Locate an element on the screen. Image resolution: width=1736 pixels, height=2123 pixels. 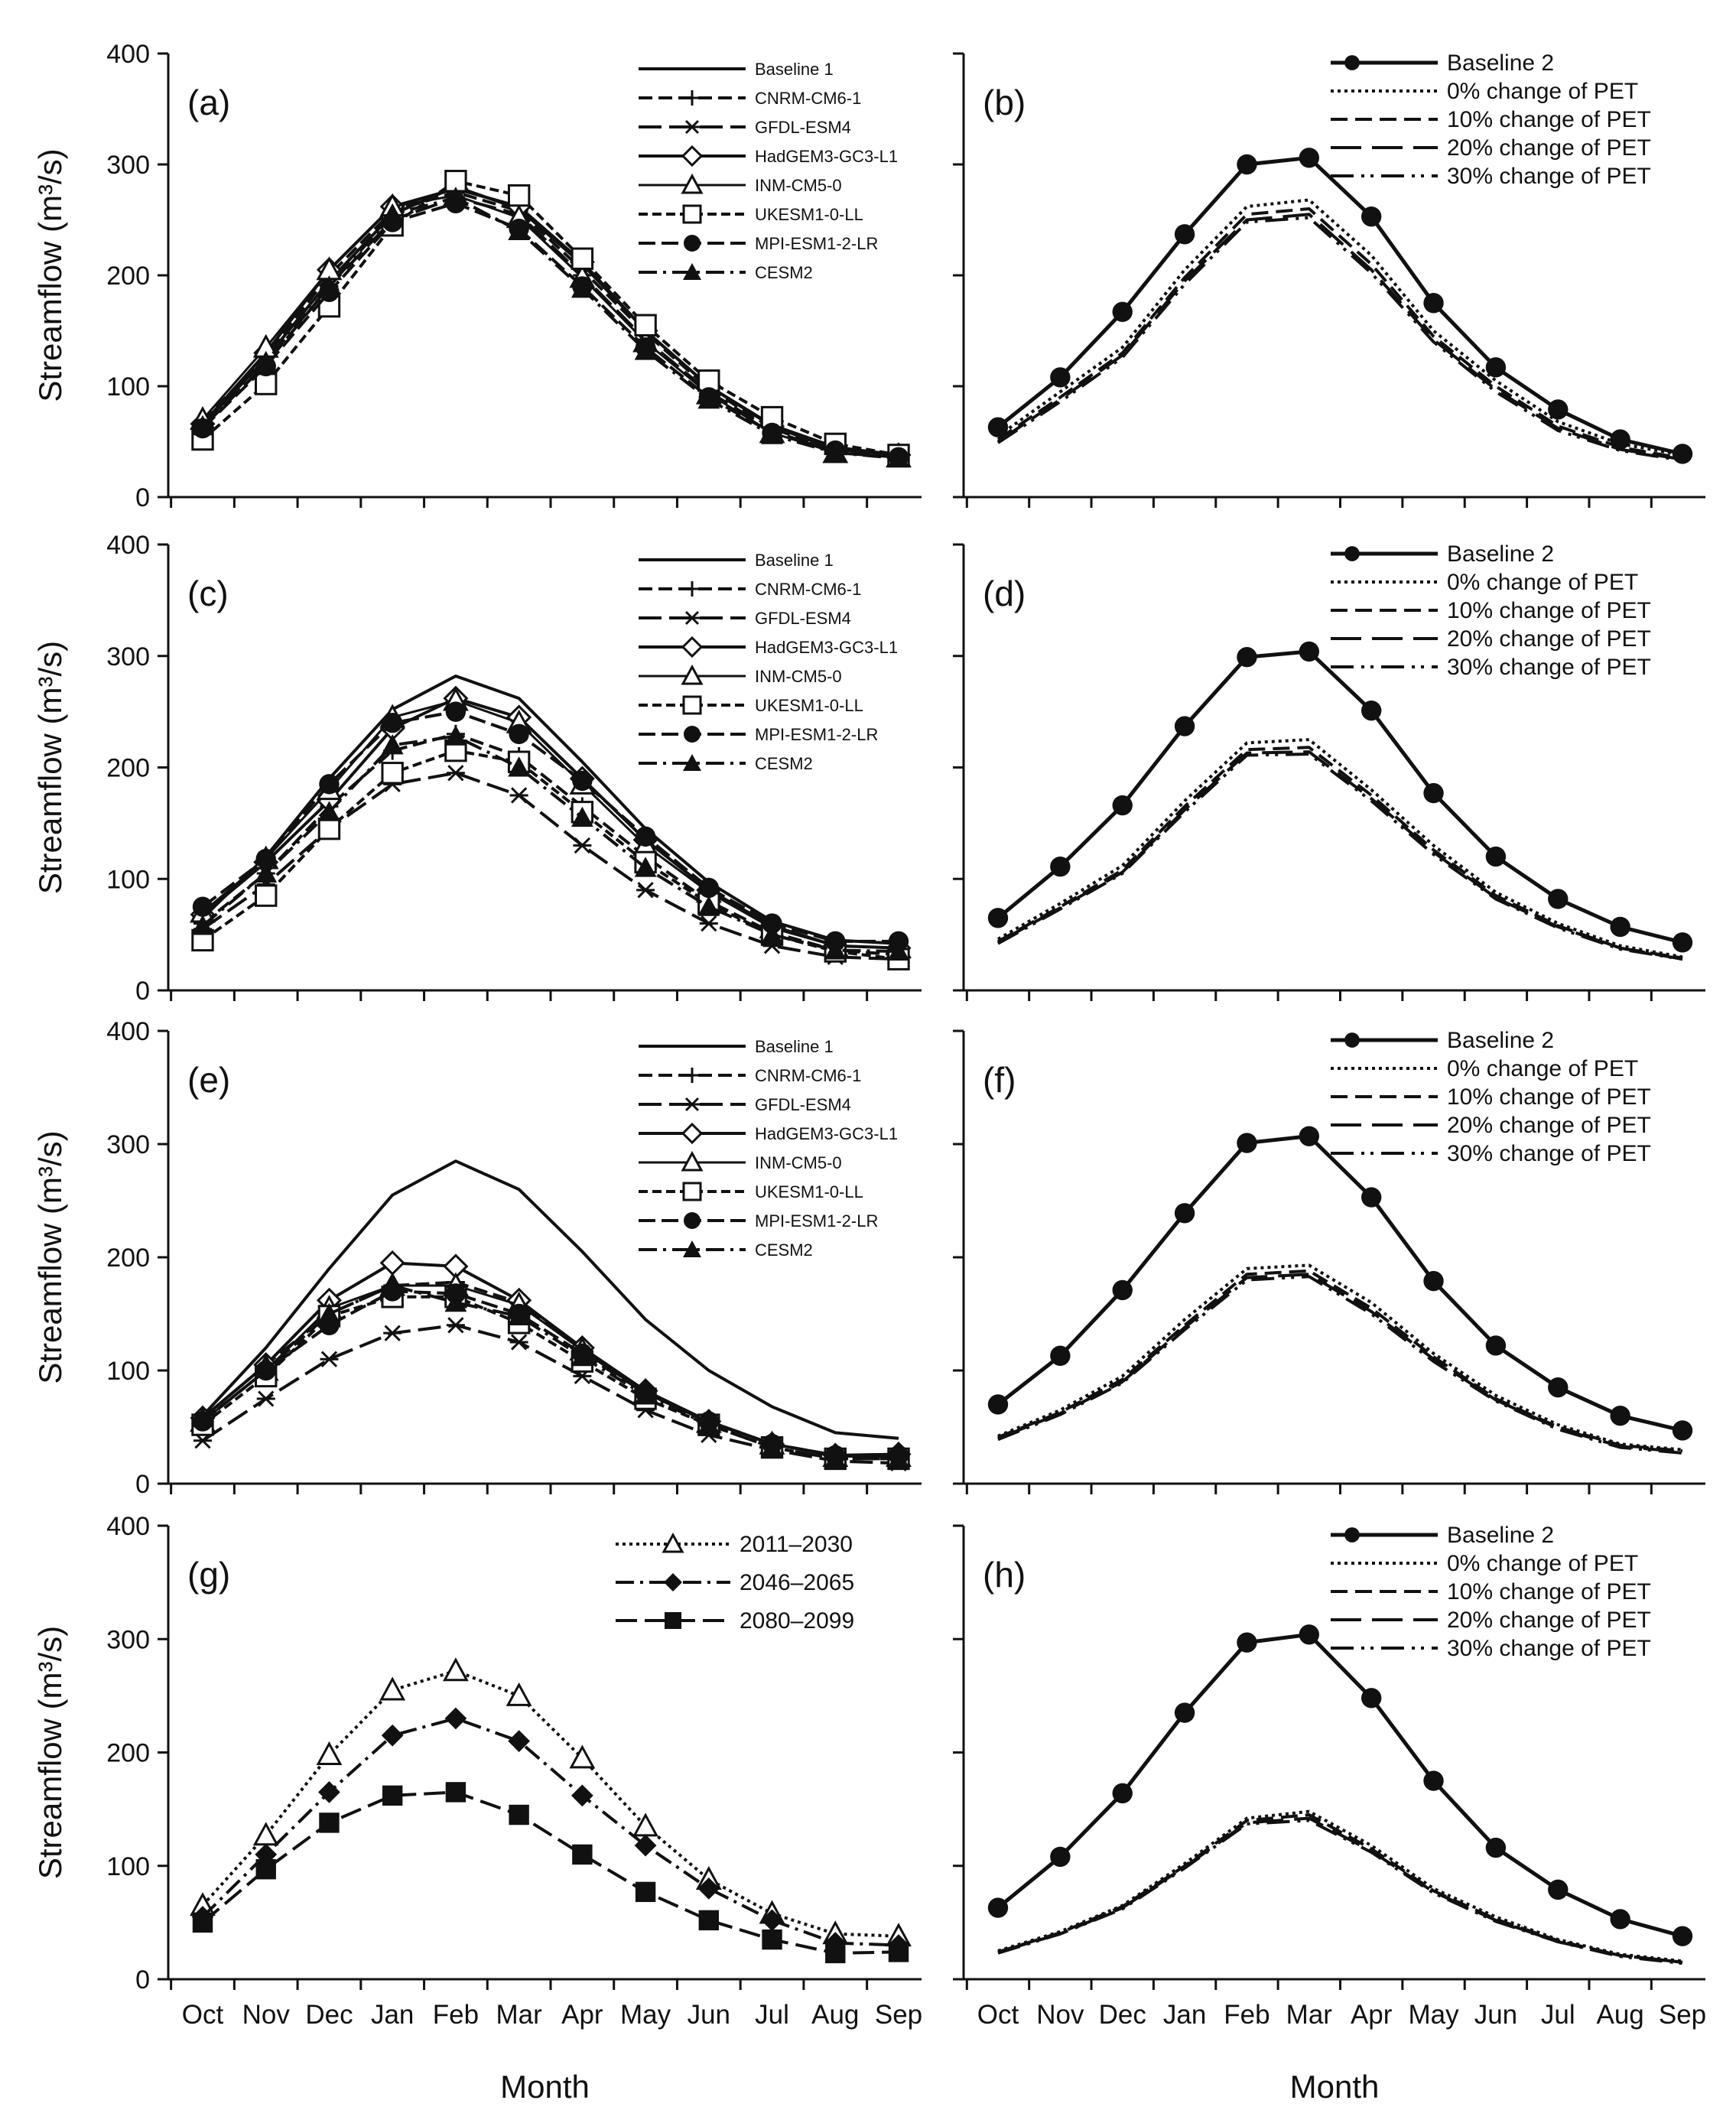
month-label: Jun is located at coordinates (1495, 2015).